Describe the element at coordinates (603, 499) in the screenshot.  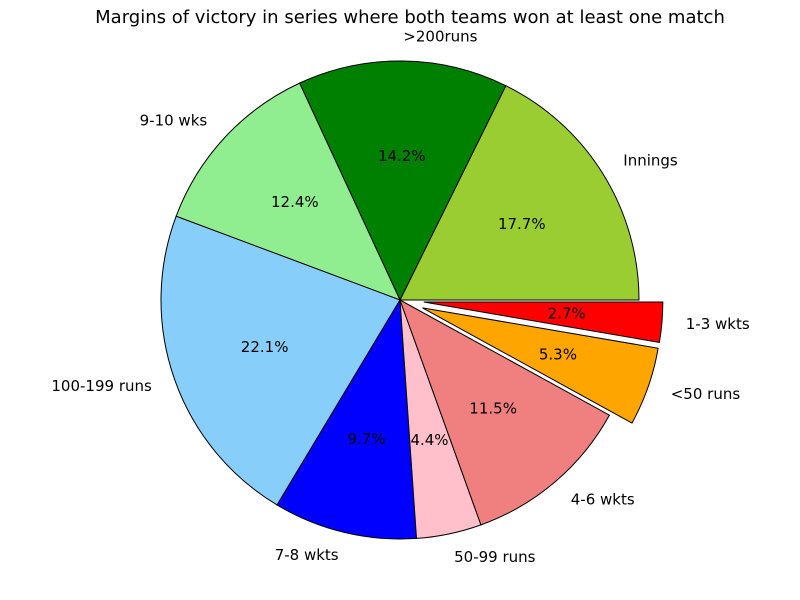
I see `category-label: 4-6 wkts` at that location.